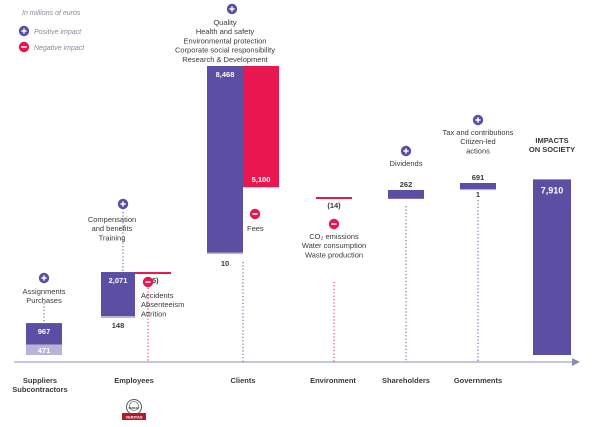 Image resolution: width=598 pixels, height=427 pixels. Describe the element at coordinates (333, 380) in the screenshot. I see `category-label-3-0: Environment` at that location.